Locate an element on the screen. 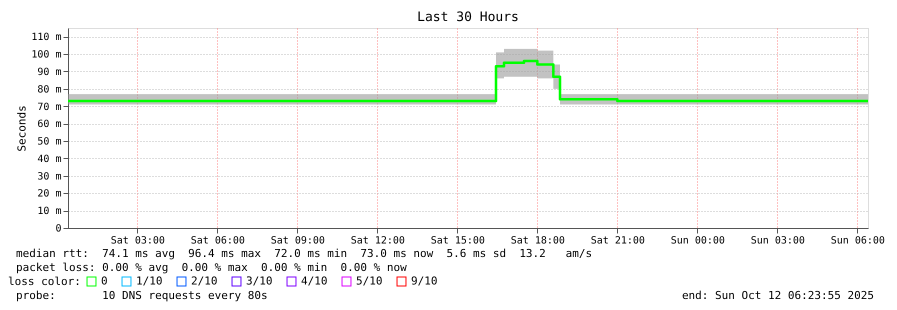  x-tick-label: Sun 00:00 is located at coordinates (697, 241).